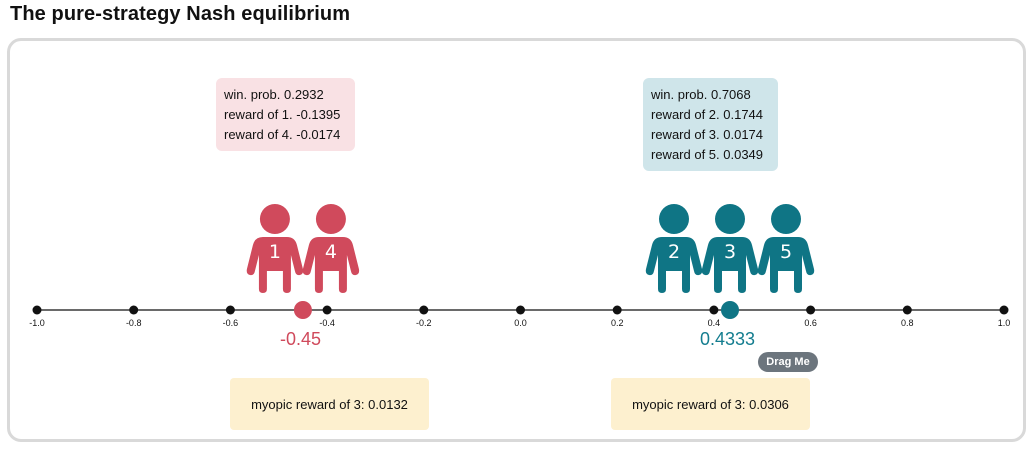 The width and height of the screenshot is (1036, 451). I want to click on axis-tick-label: -0.8, so click(134, 323).